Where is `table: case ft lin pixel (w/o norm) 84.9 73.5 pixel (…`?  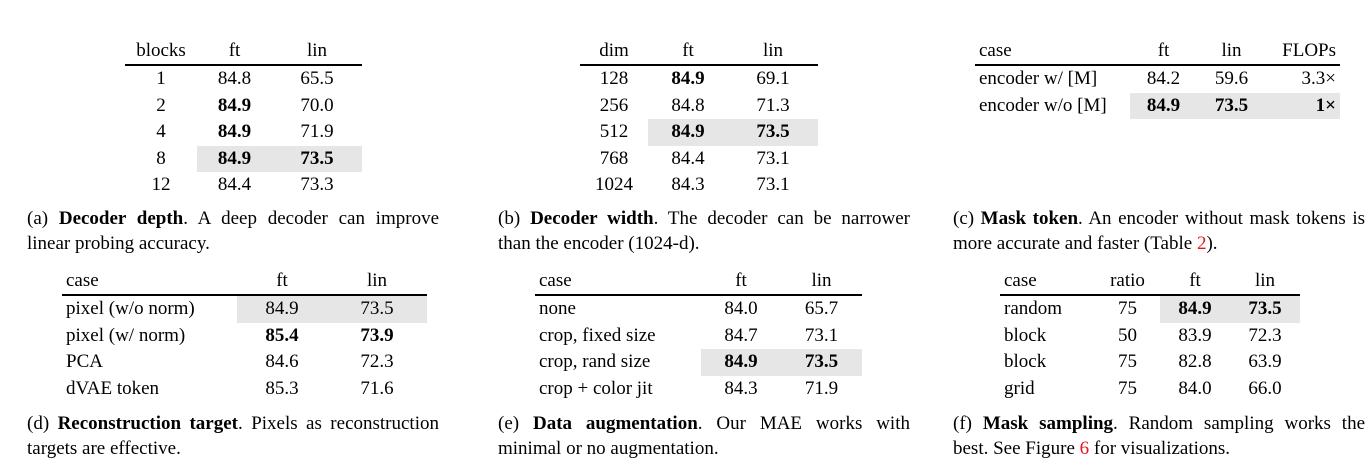 table: case ft lin pixel (w/o norm) 84.9 73.5 pixel (… is located at coordinates (244, 334).